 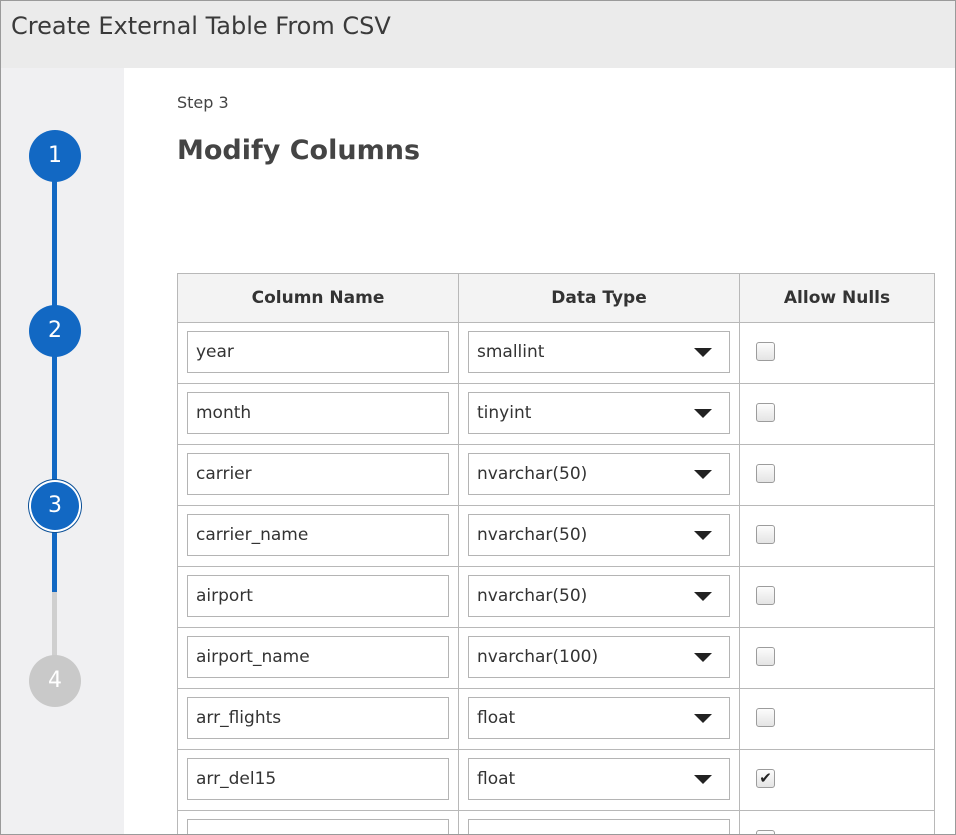 What do you see at coordinates (318, 535) in the screenshot?
I see `column-name-input: carrier_name` at bounding box center [318, 535].